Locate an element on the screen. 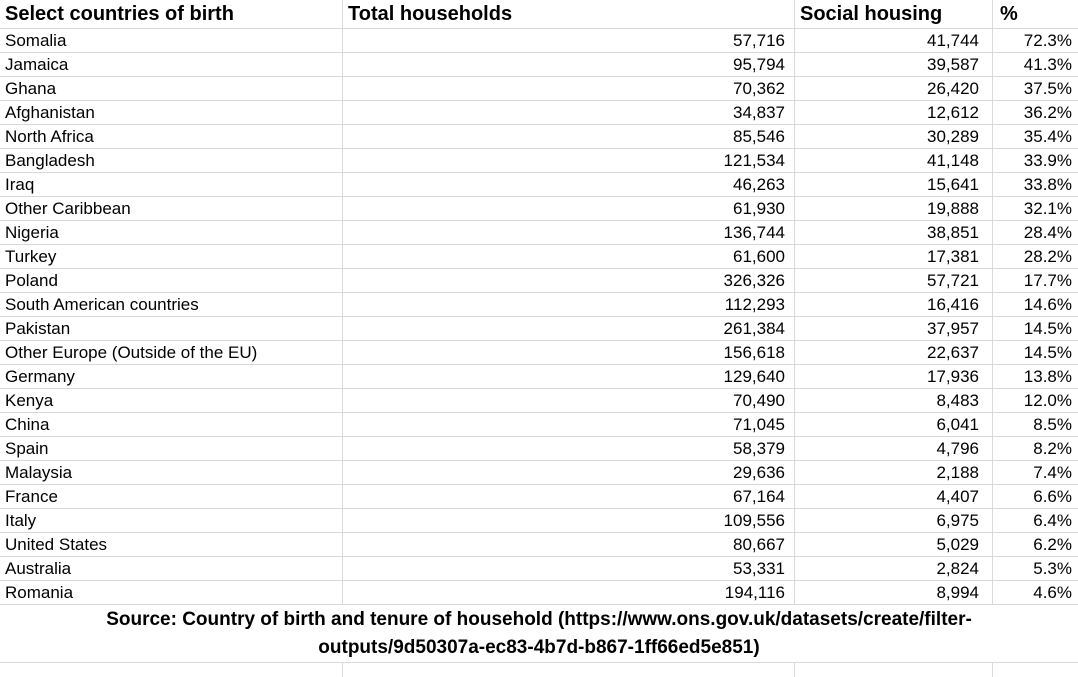 This screenshot has width=1078, height=677. cell-total-households: 109,556 is located at coordinates (569, 520).